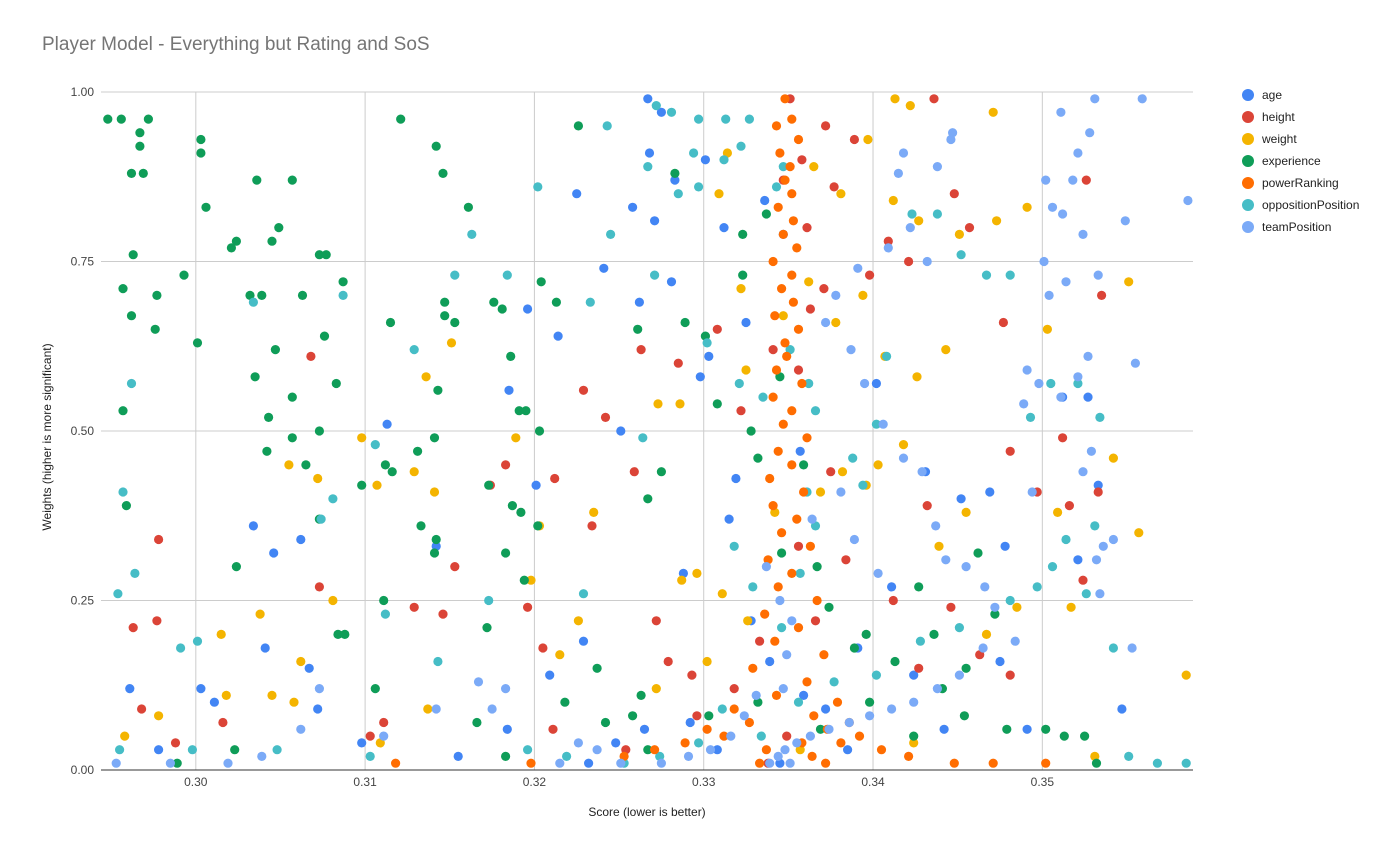 This screenshot has width=1396, height=854. Describe the element at coordinates (1300, 205) in the screenshot. I see `legend-item-oppositionPosition: oppositionPosition` at that location.